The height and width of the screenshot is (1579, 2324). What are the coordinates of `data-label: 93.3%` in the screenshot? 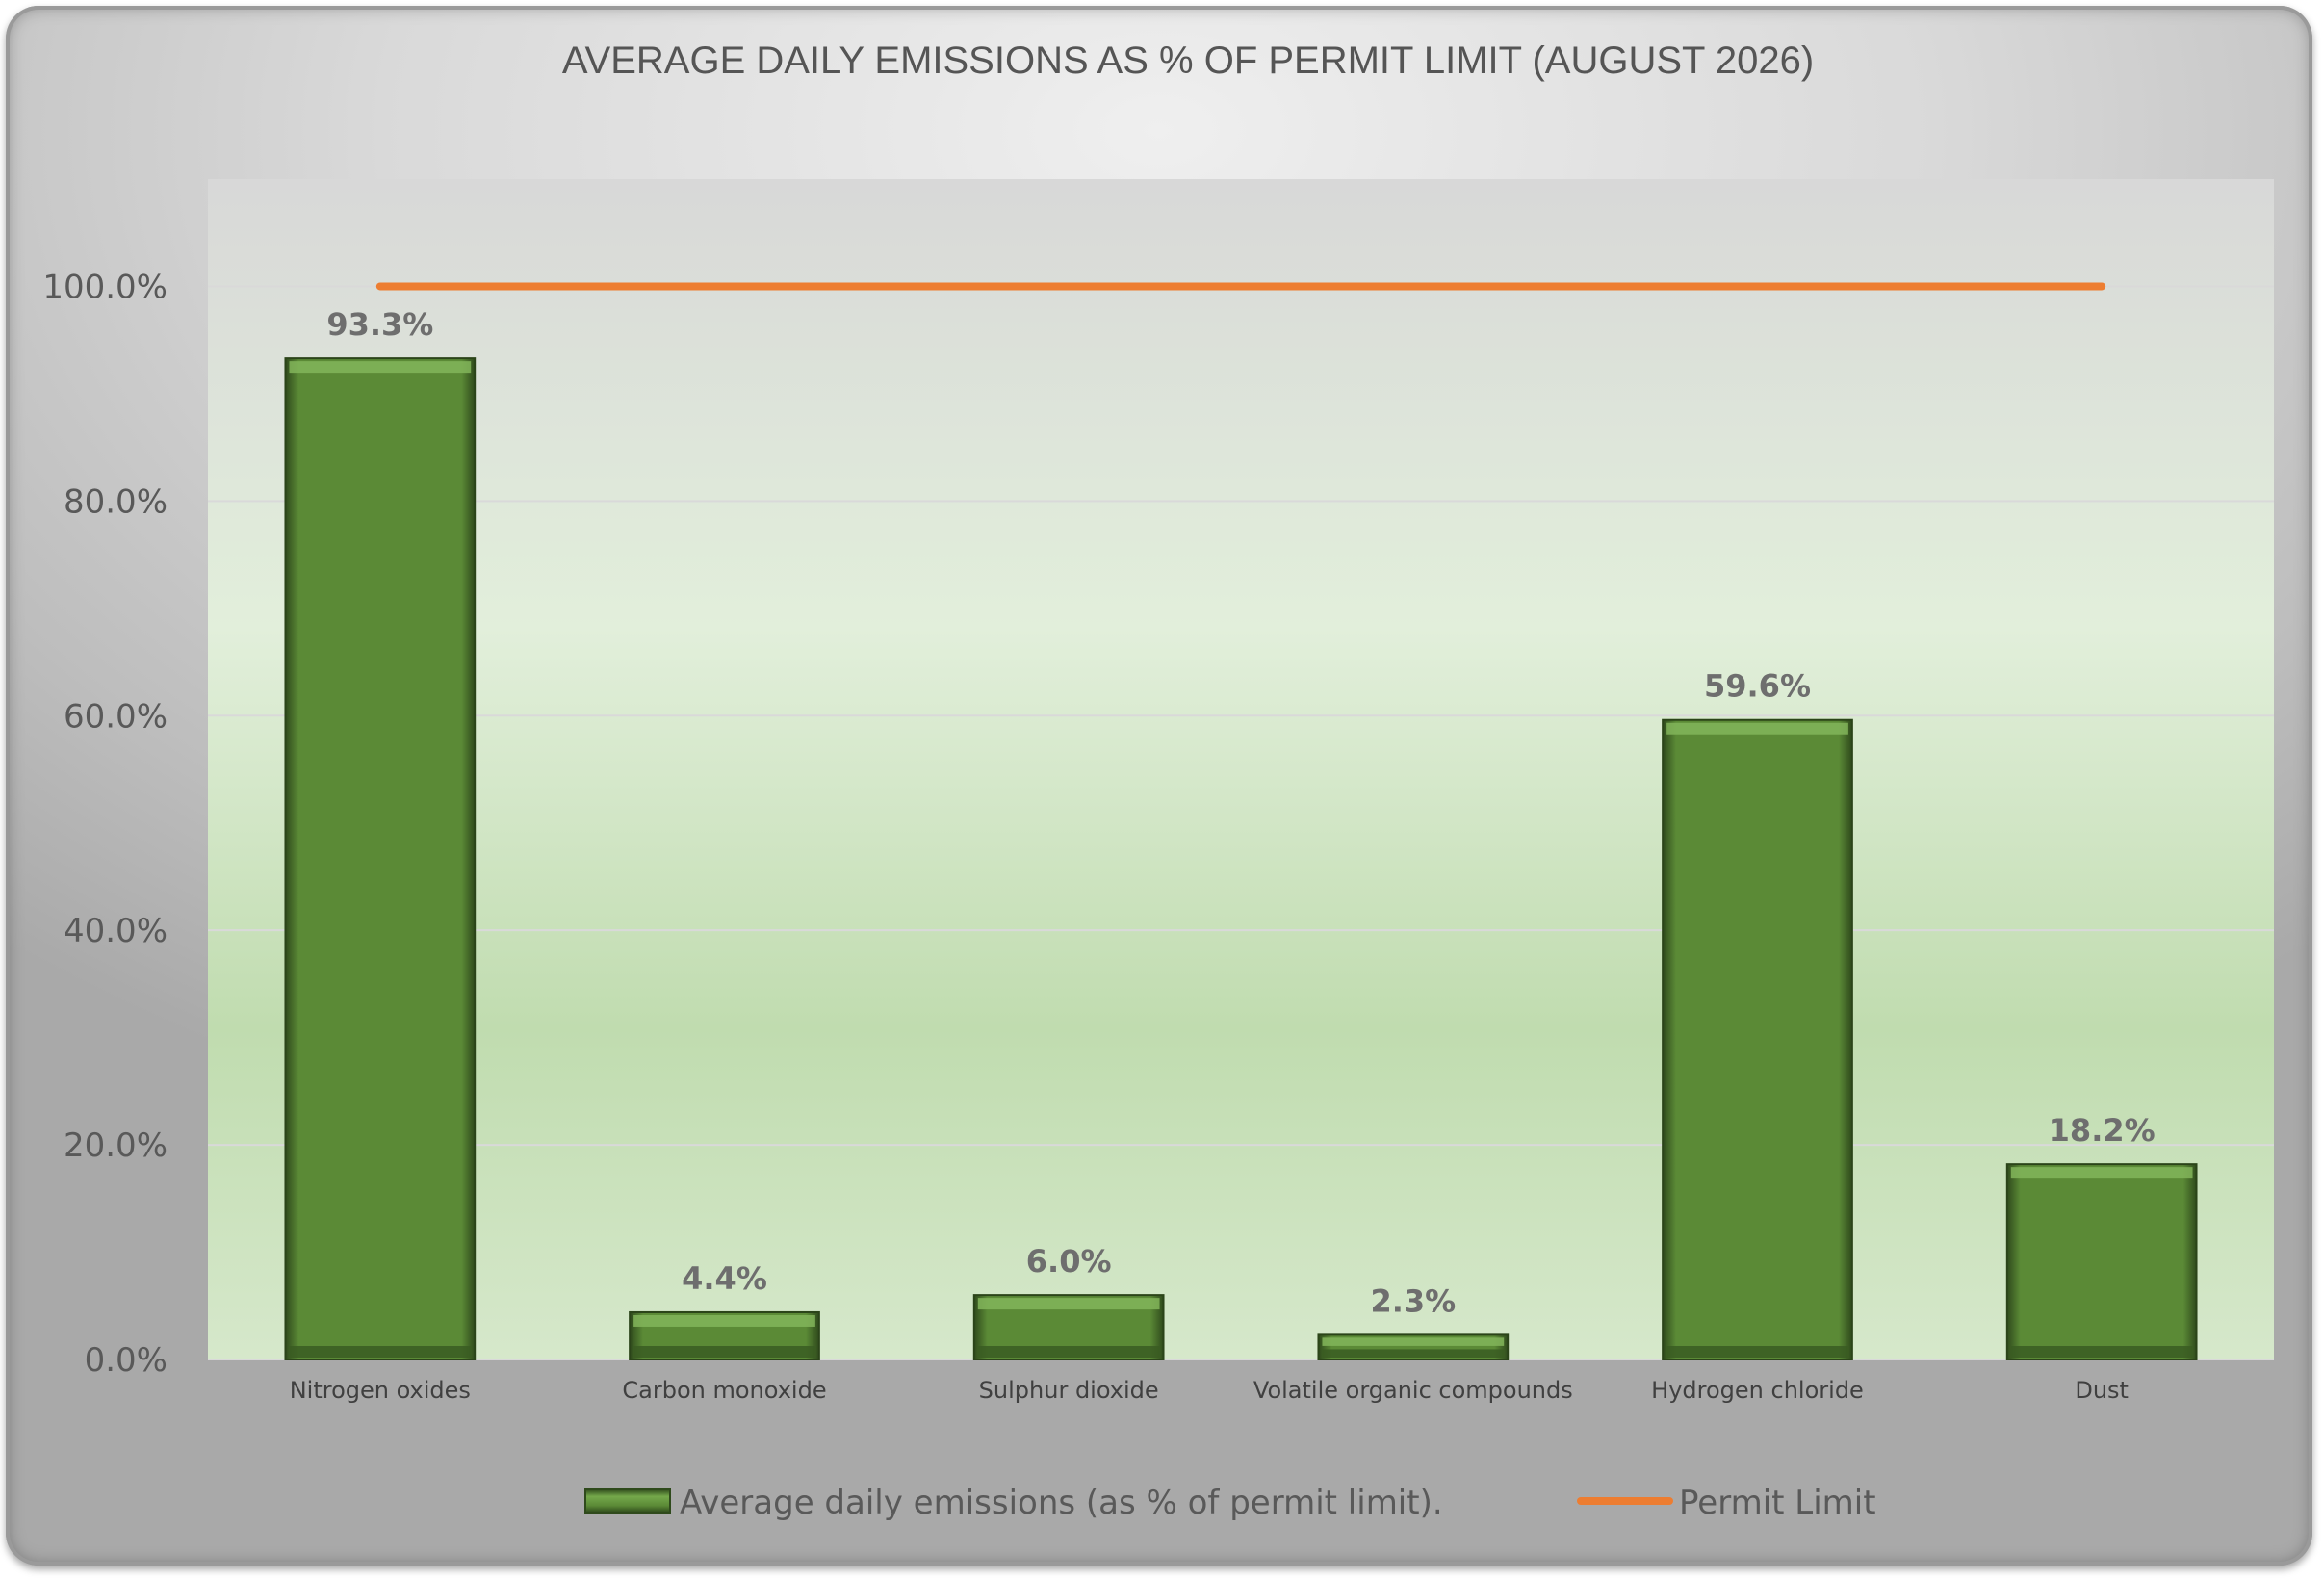 It's located at (379, 324).